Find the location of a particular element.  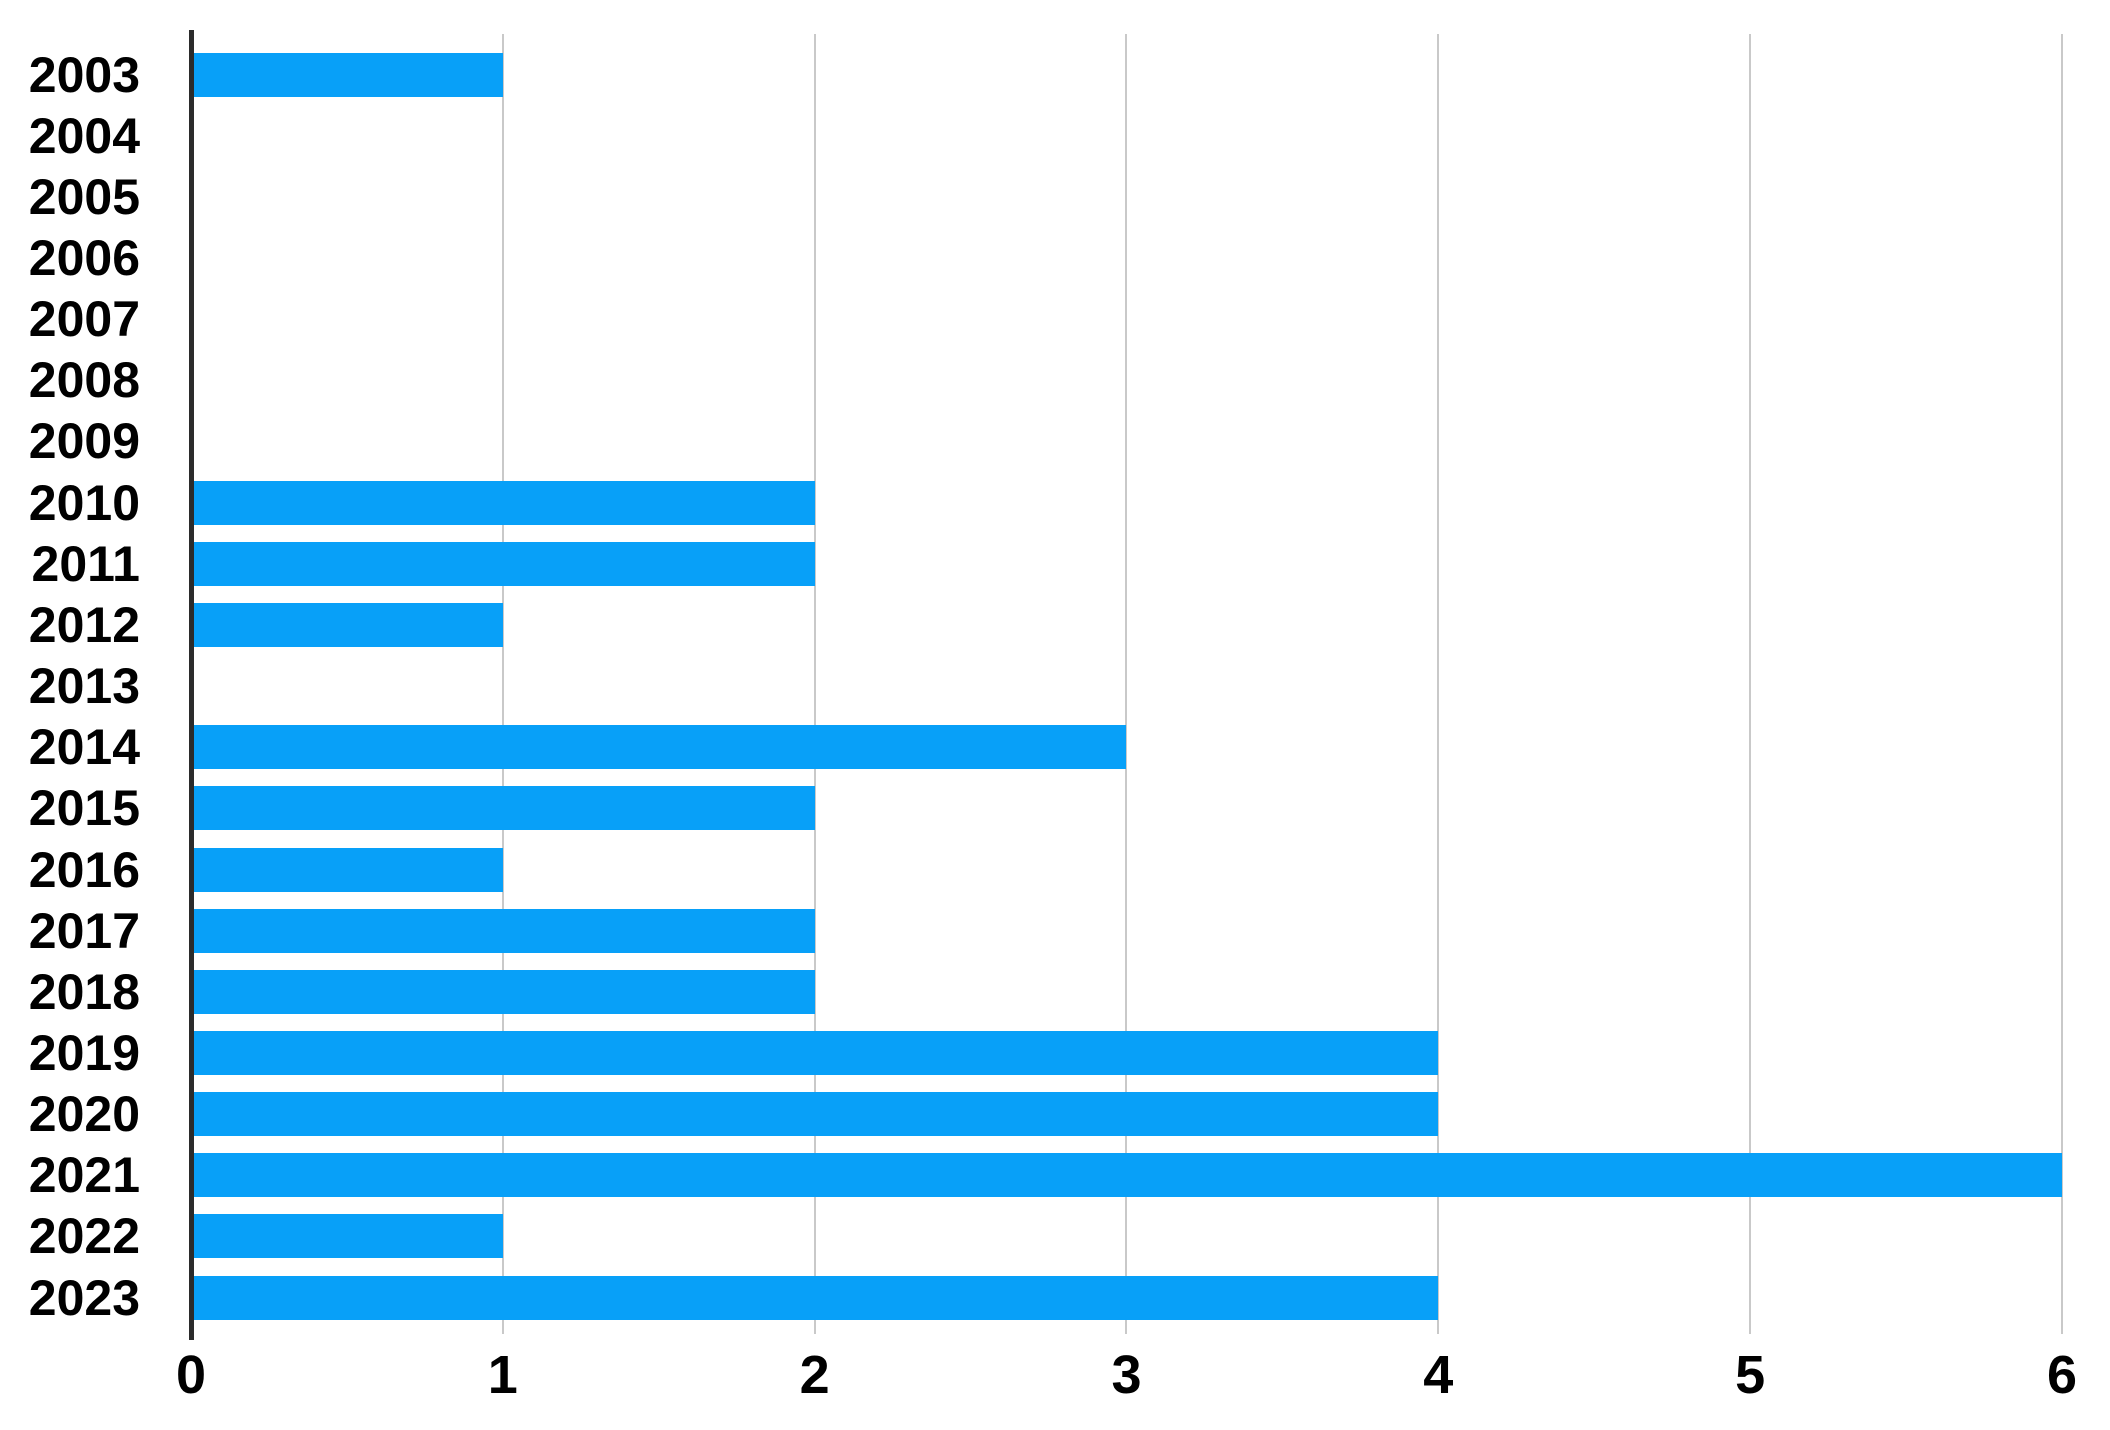

bar-2020 is located at coordinates (816, 1114).